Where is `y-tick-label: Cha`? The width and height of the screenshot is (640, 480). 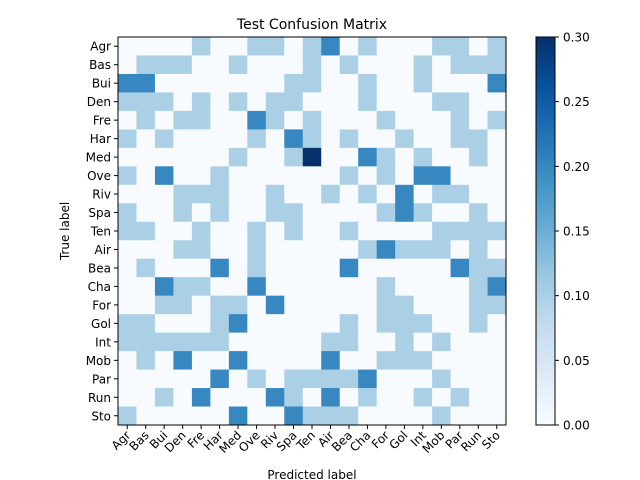
y-tick-label: Cha is located at coordinates (99, 287).